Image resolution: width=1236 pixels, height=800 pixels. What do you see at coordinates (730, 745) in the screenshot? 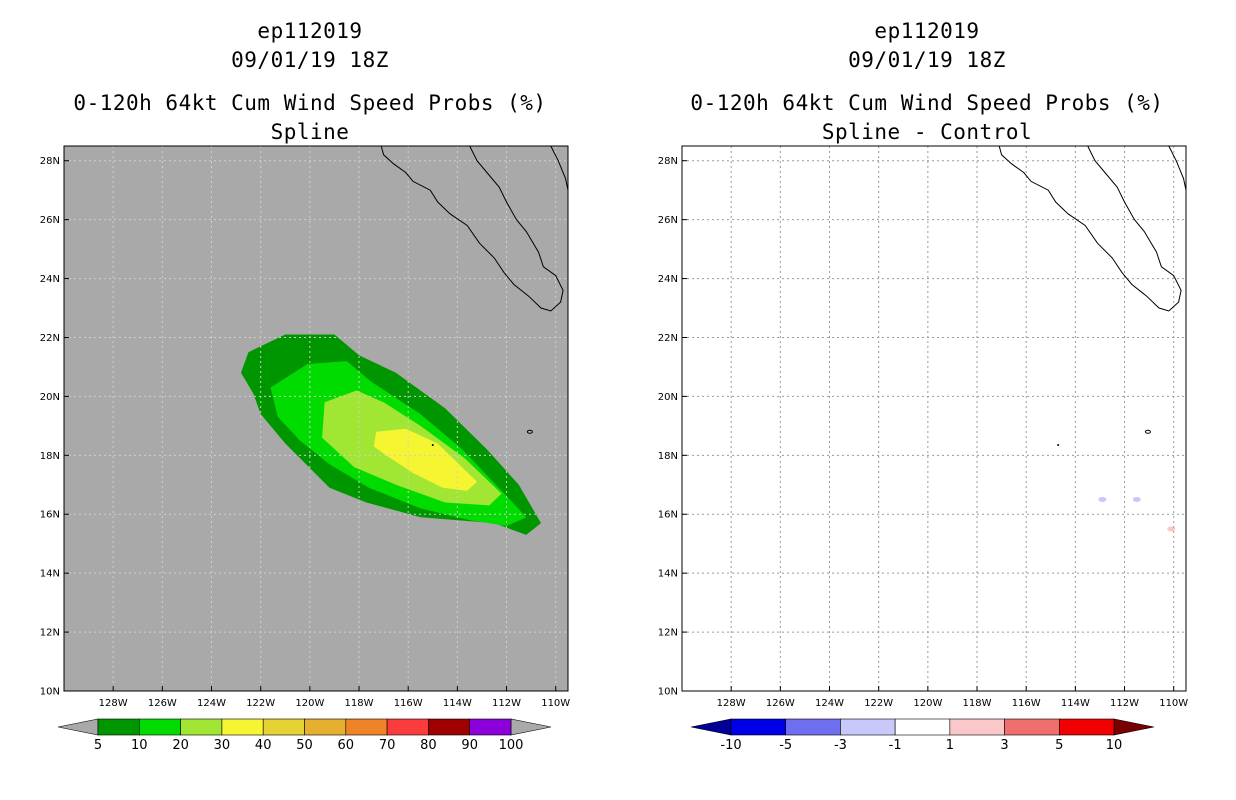
I see `colorbar-label: -10` at bounding box center [730, 745].